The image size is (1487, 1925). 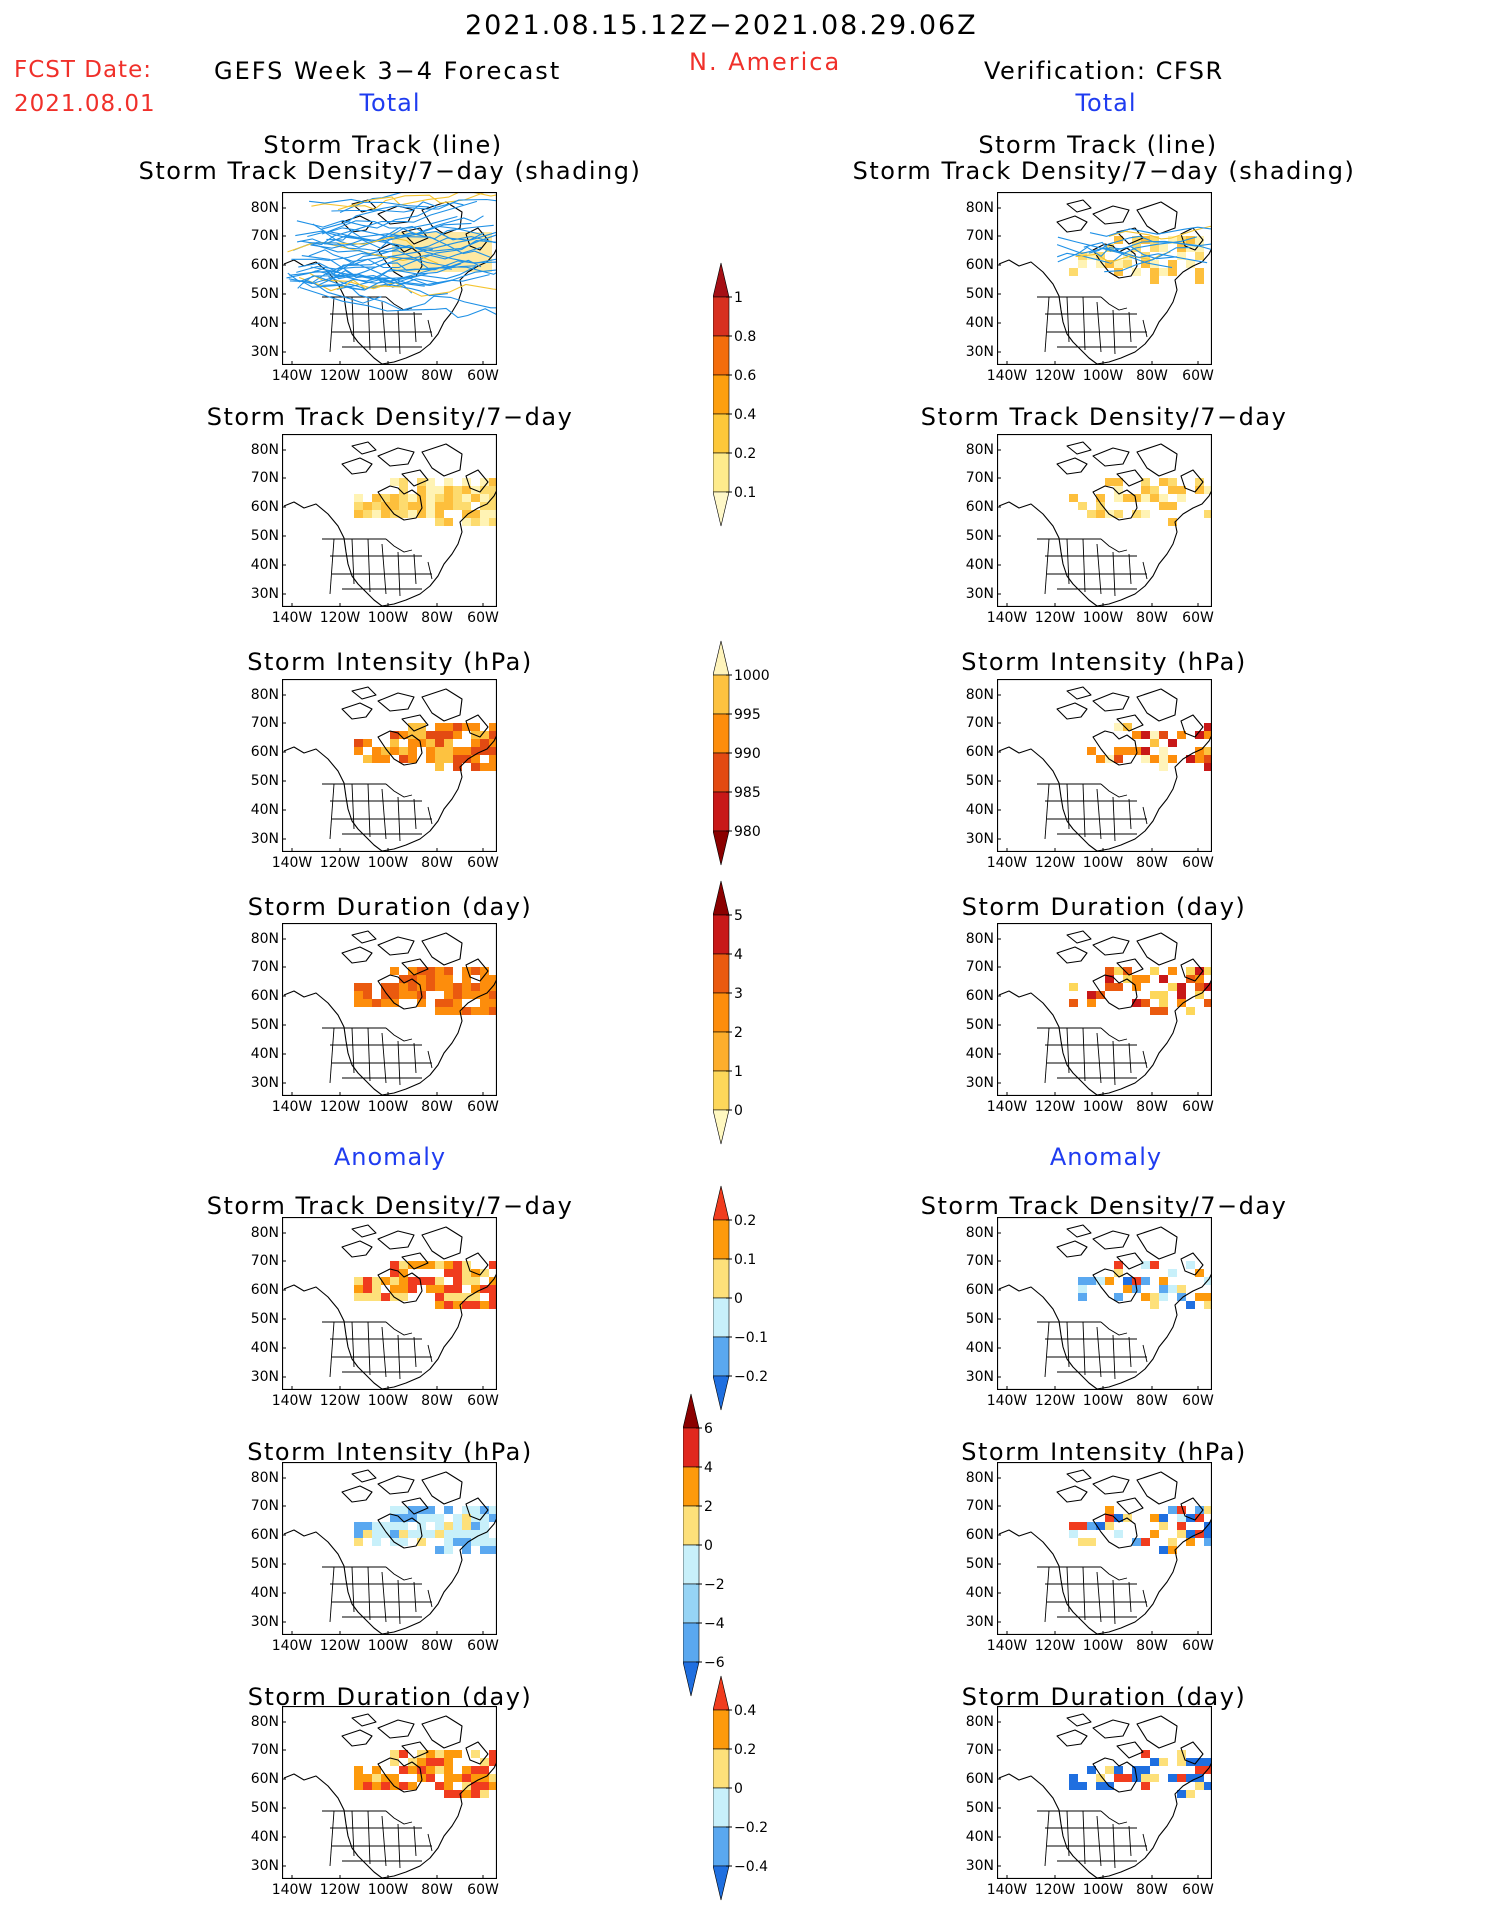 What do you see at coordinates (1104, 1303) in the screenshot?
I see `verification-adensity-map` at bounding box center [1104, 1303].